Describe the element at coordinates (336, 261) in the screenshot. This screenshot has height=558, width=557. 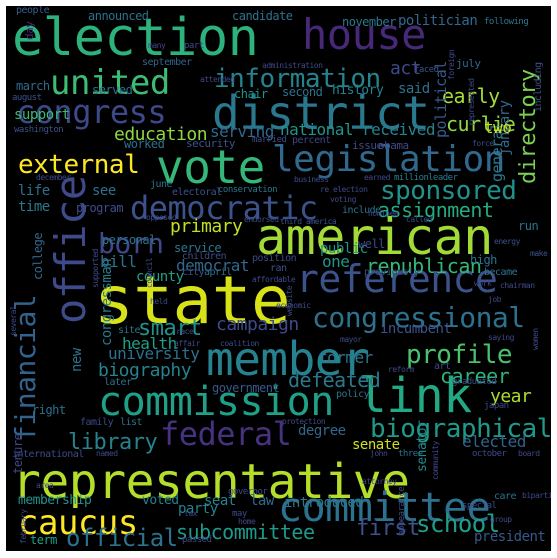
I see `word: one` at that location.